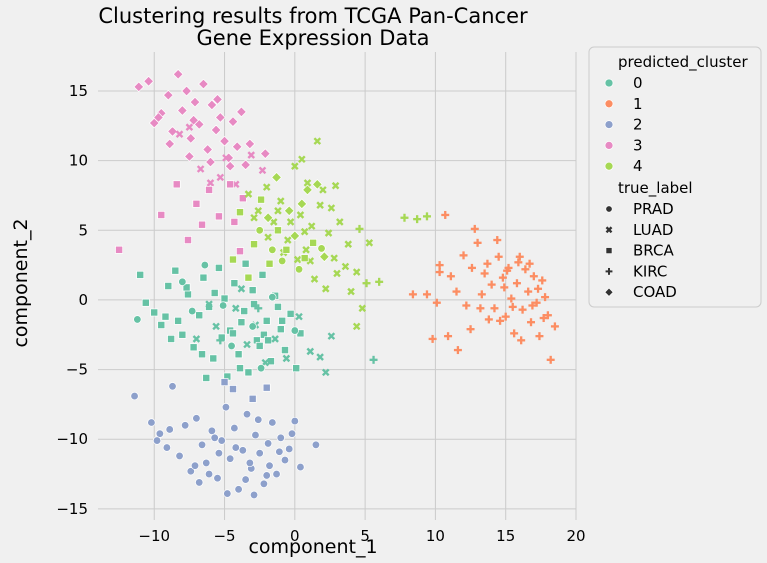  I want to click on legend-hue-label: 0, so click(638, 83).